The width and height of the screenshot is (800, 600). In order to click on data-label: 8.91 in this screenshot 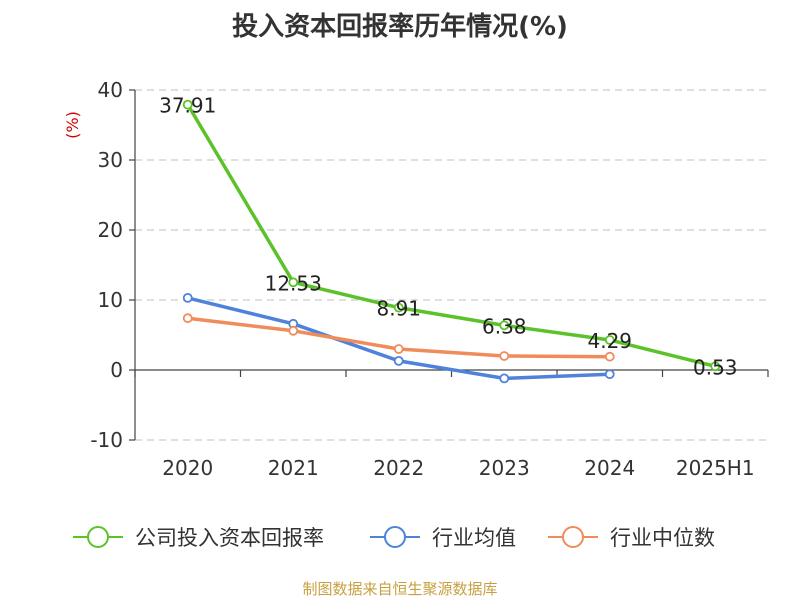, I will do `click(398, 309)`.